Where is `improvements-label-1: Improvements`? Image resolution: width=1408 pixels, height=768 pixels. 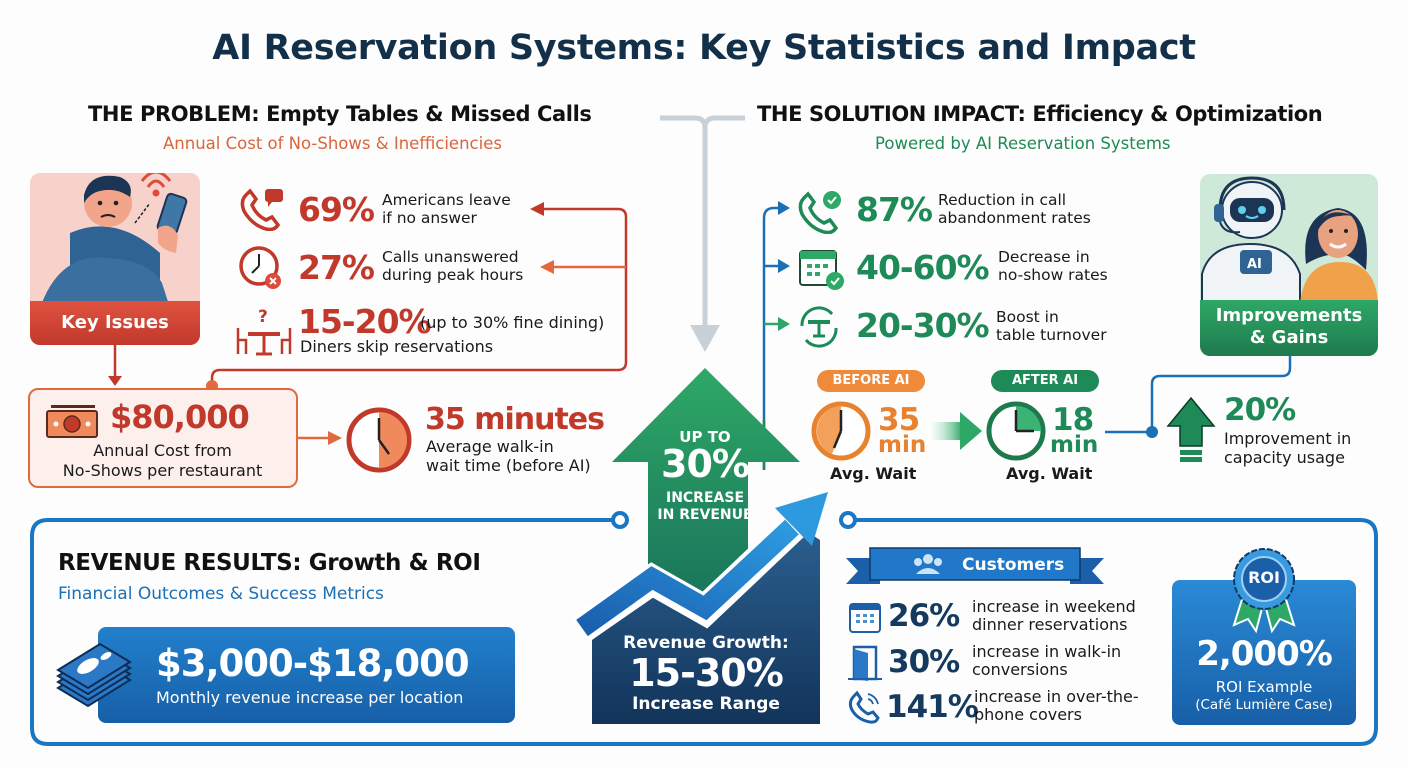 improvements-label-1: Improvements is located at coordinates (1289, 315).